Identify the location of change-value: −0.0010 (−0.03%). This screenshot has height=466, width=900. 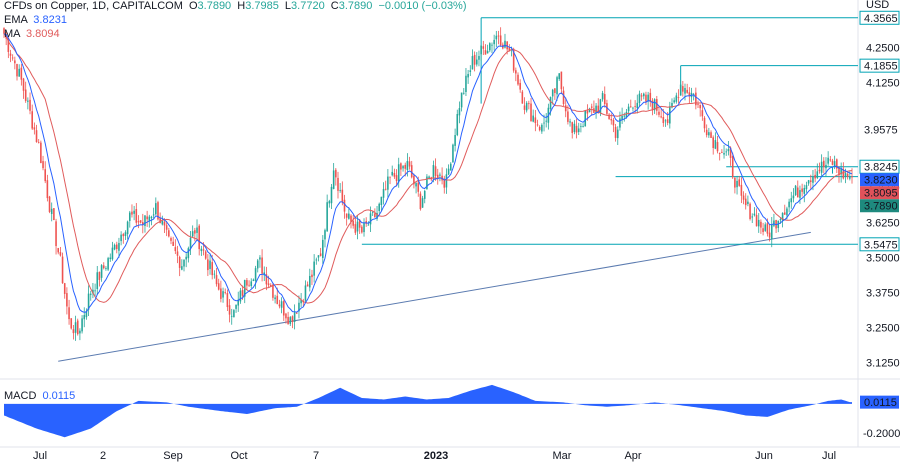
(422, 6).